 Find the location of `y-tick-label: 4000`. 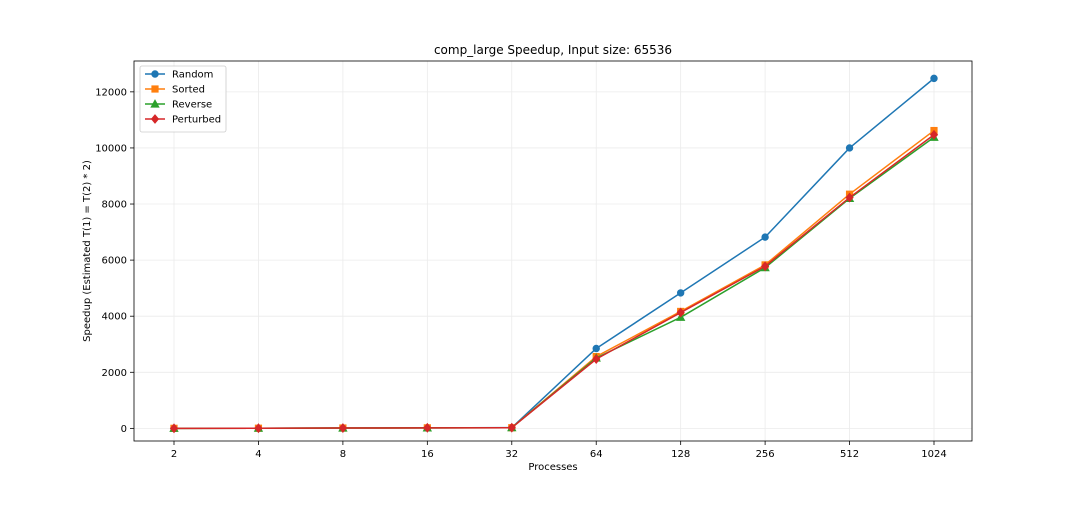

y-tick-label: 4000 is located at coordinates (114, 317).